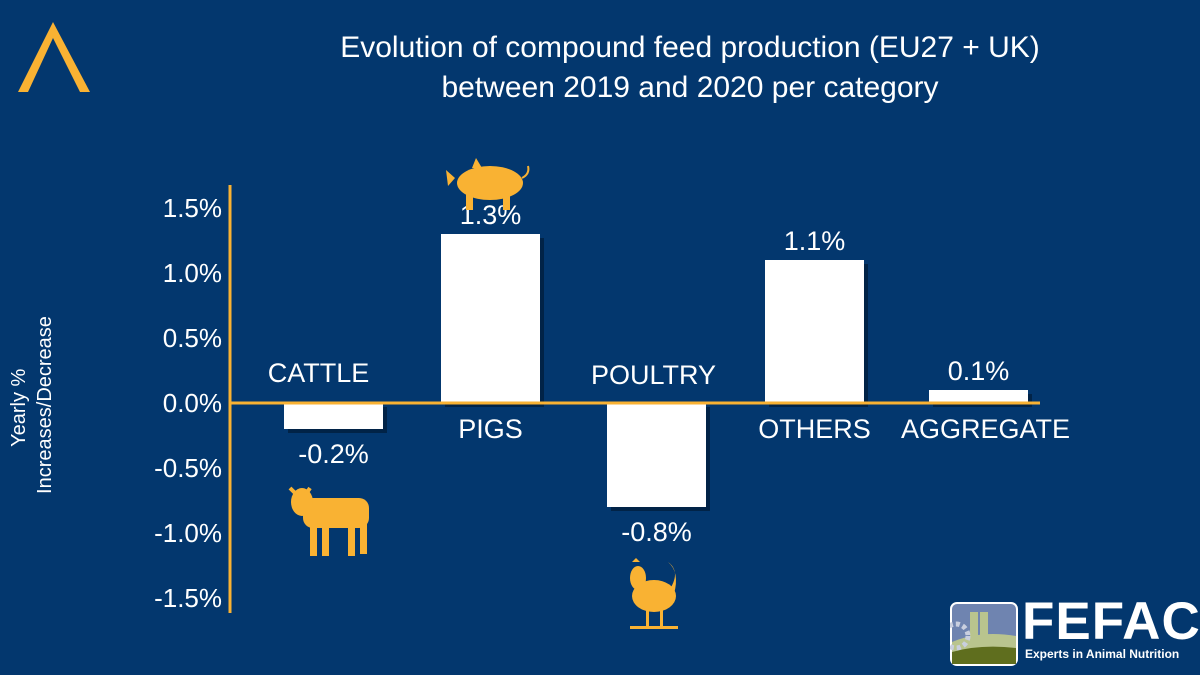 The height and width of the screenshot is (675, 1200). I want to click on brand-tagline: Experts in Animal Nutrition, so click(1102, 654).